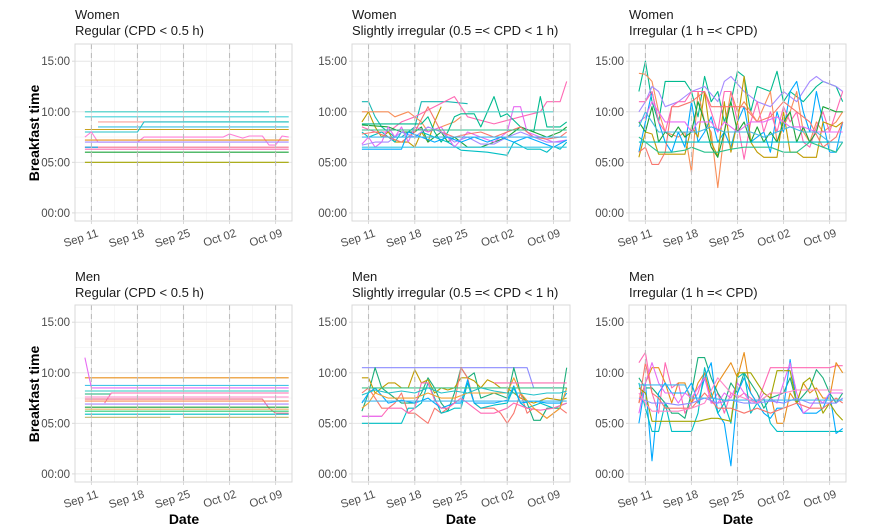 The image size is (875, 531). I want to click on x-axis-title-middle: Date, so click(461, 519).